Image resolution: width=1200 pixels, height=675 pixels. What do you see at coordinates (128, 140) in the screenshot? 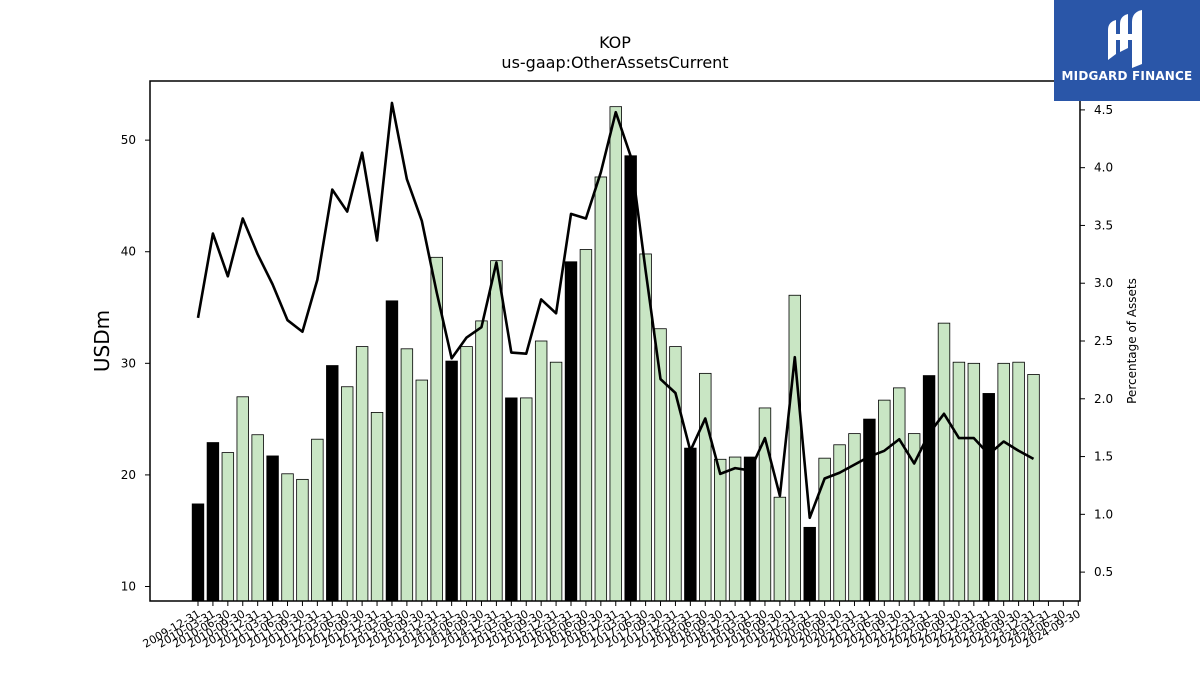
I see `y-tick-label: 50` at bounding box center [128, 140].